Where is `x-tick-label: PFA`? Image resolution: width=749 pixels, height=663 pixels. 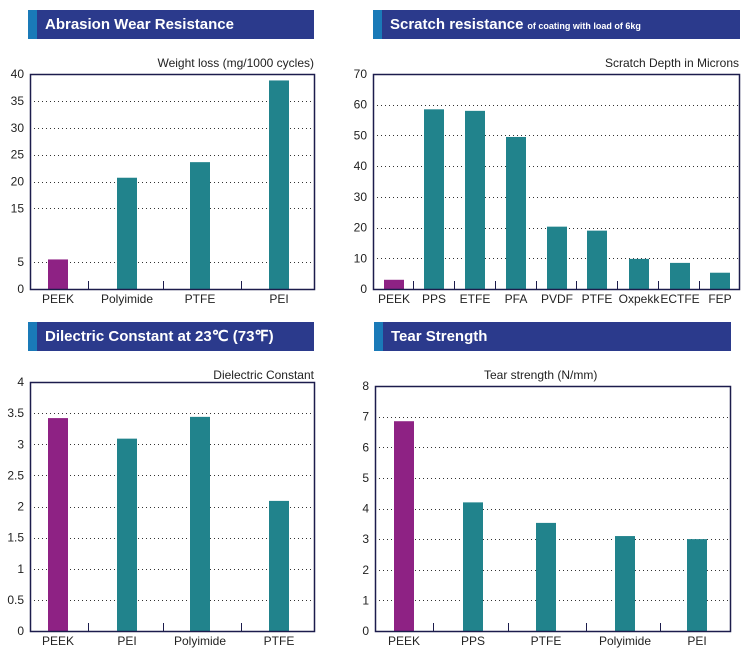
x-tick-label: PFA is located at coordinates (516, 299).